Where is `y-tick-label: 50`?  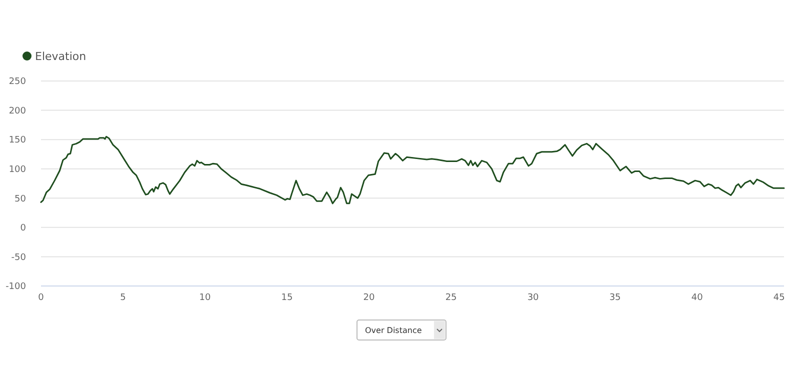
y-tick-label: 50 is located at coordinates (20, 199).